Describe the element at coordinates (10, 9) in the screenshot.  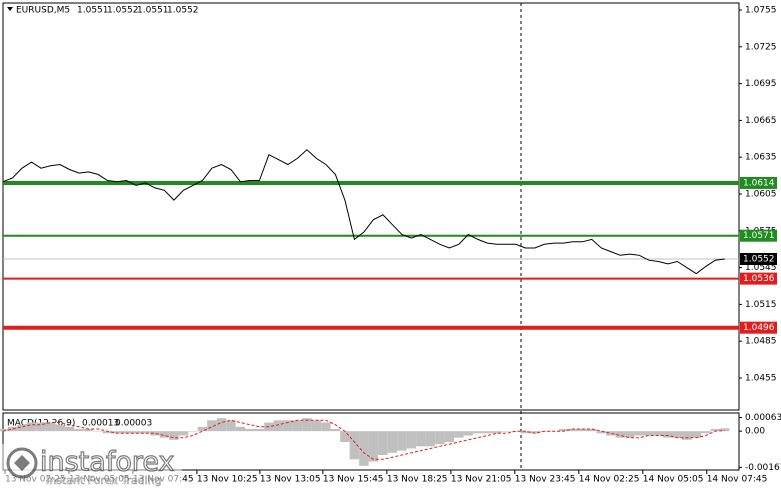
I see `menu-arrow` at that location.